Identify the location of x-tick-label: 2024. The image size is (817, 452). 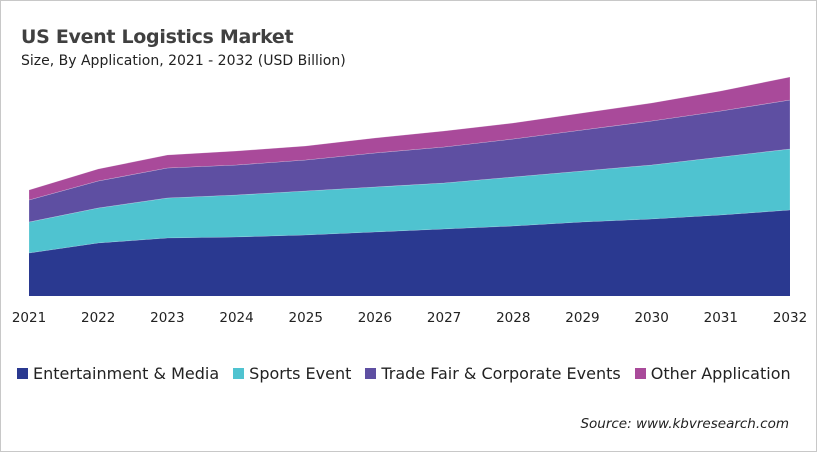
(236, 318).